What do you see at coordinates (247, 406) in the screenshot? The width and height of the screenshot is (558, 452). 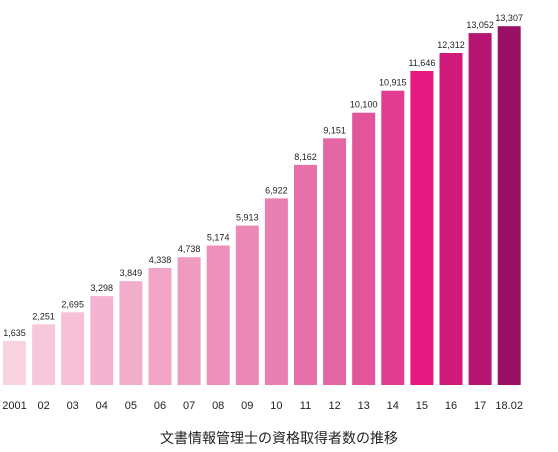 I see `x-tick-label-09: 09` at bounding box center [247, 406].